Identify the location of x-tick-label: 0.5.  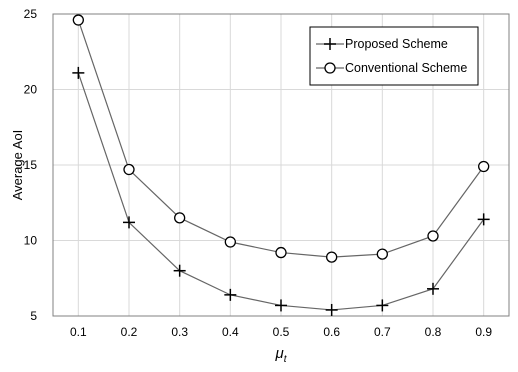
(281, 332).